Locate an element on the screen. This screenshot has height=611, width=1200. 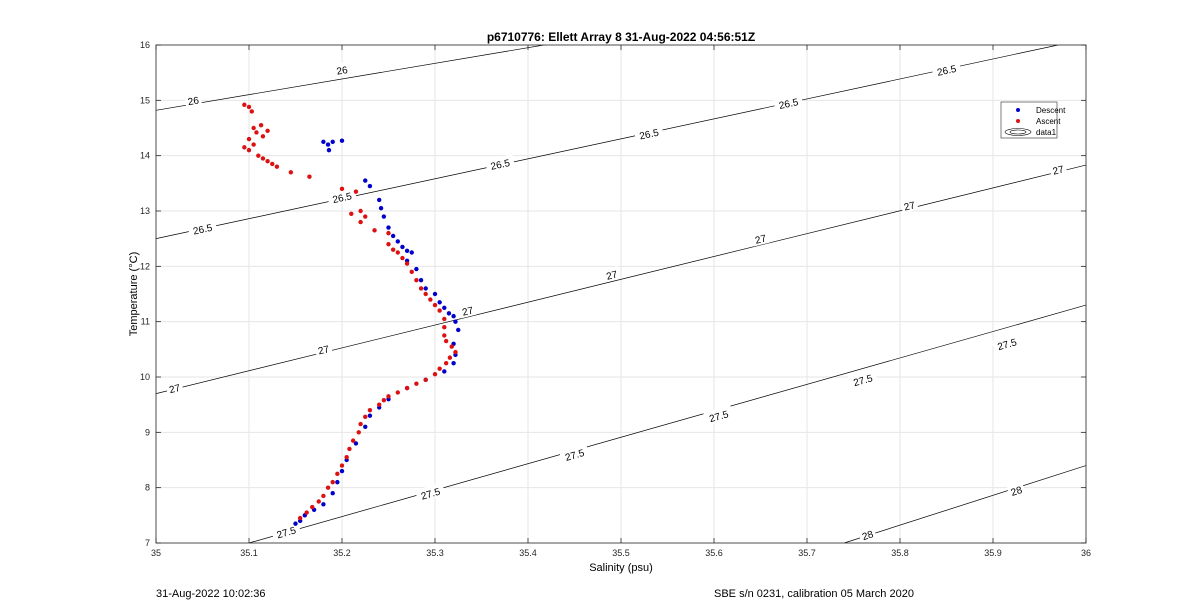
legend-box is located at coordinates (1029, 120).